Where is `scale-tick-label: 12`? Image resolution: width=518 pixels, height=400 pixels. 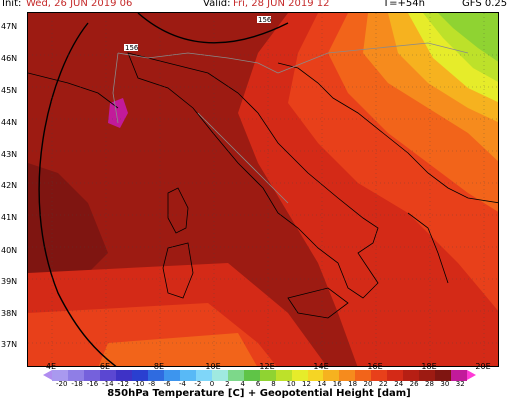 scale-tick-label: 12 is located at coordinates (306, 384).